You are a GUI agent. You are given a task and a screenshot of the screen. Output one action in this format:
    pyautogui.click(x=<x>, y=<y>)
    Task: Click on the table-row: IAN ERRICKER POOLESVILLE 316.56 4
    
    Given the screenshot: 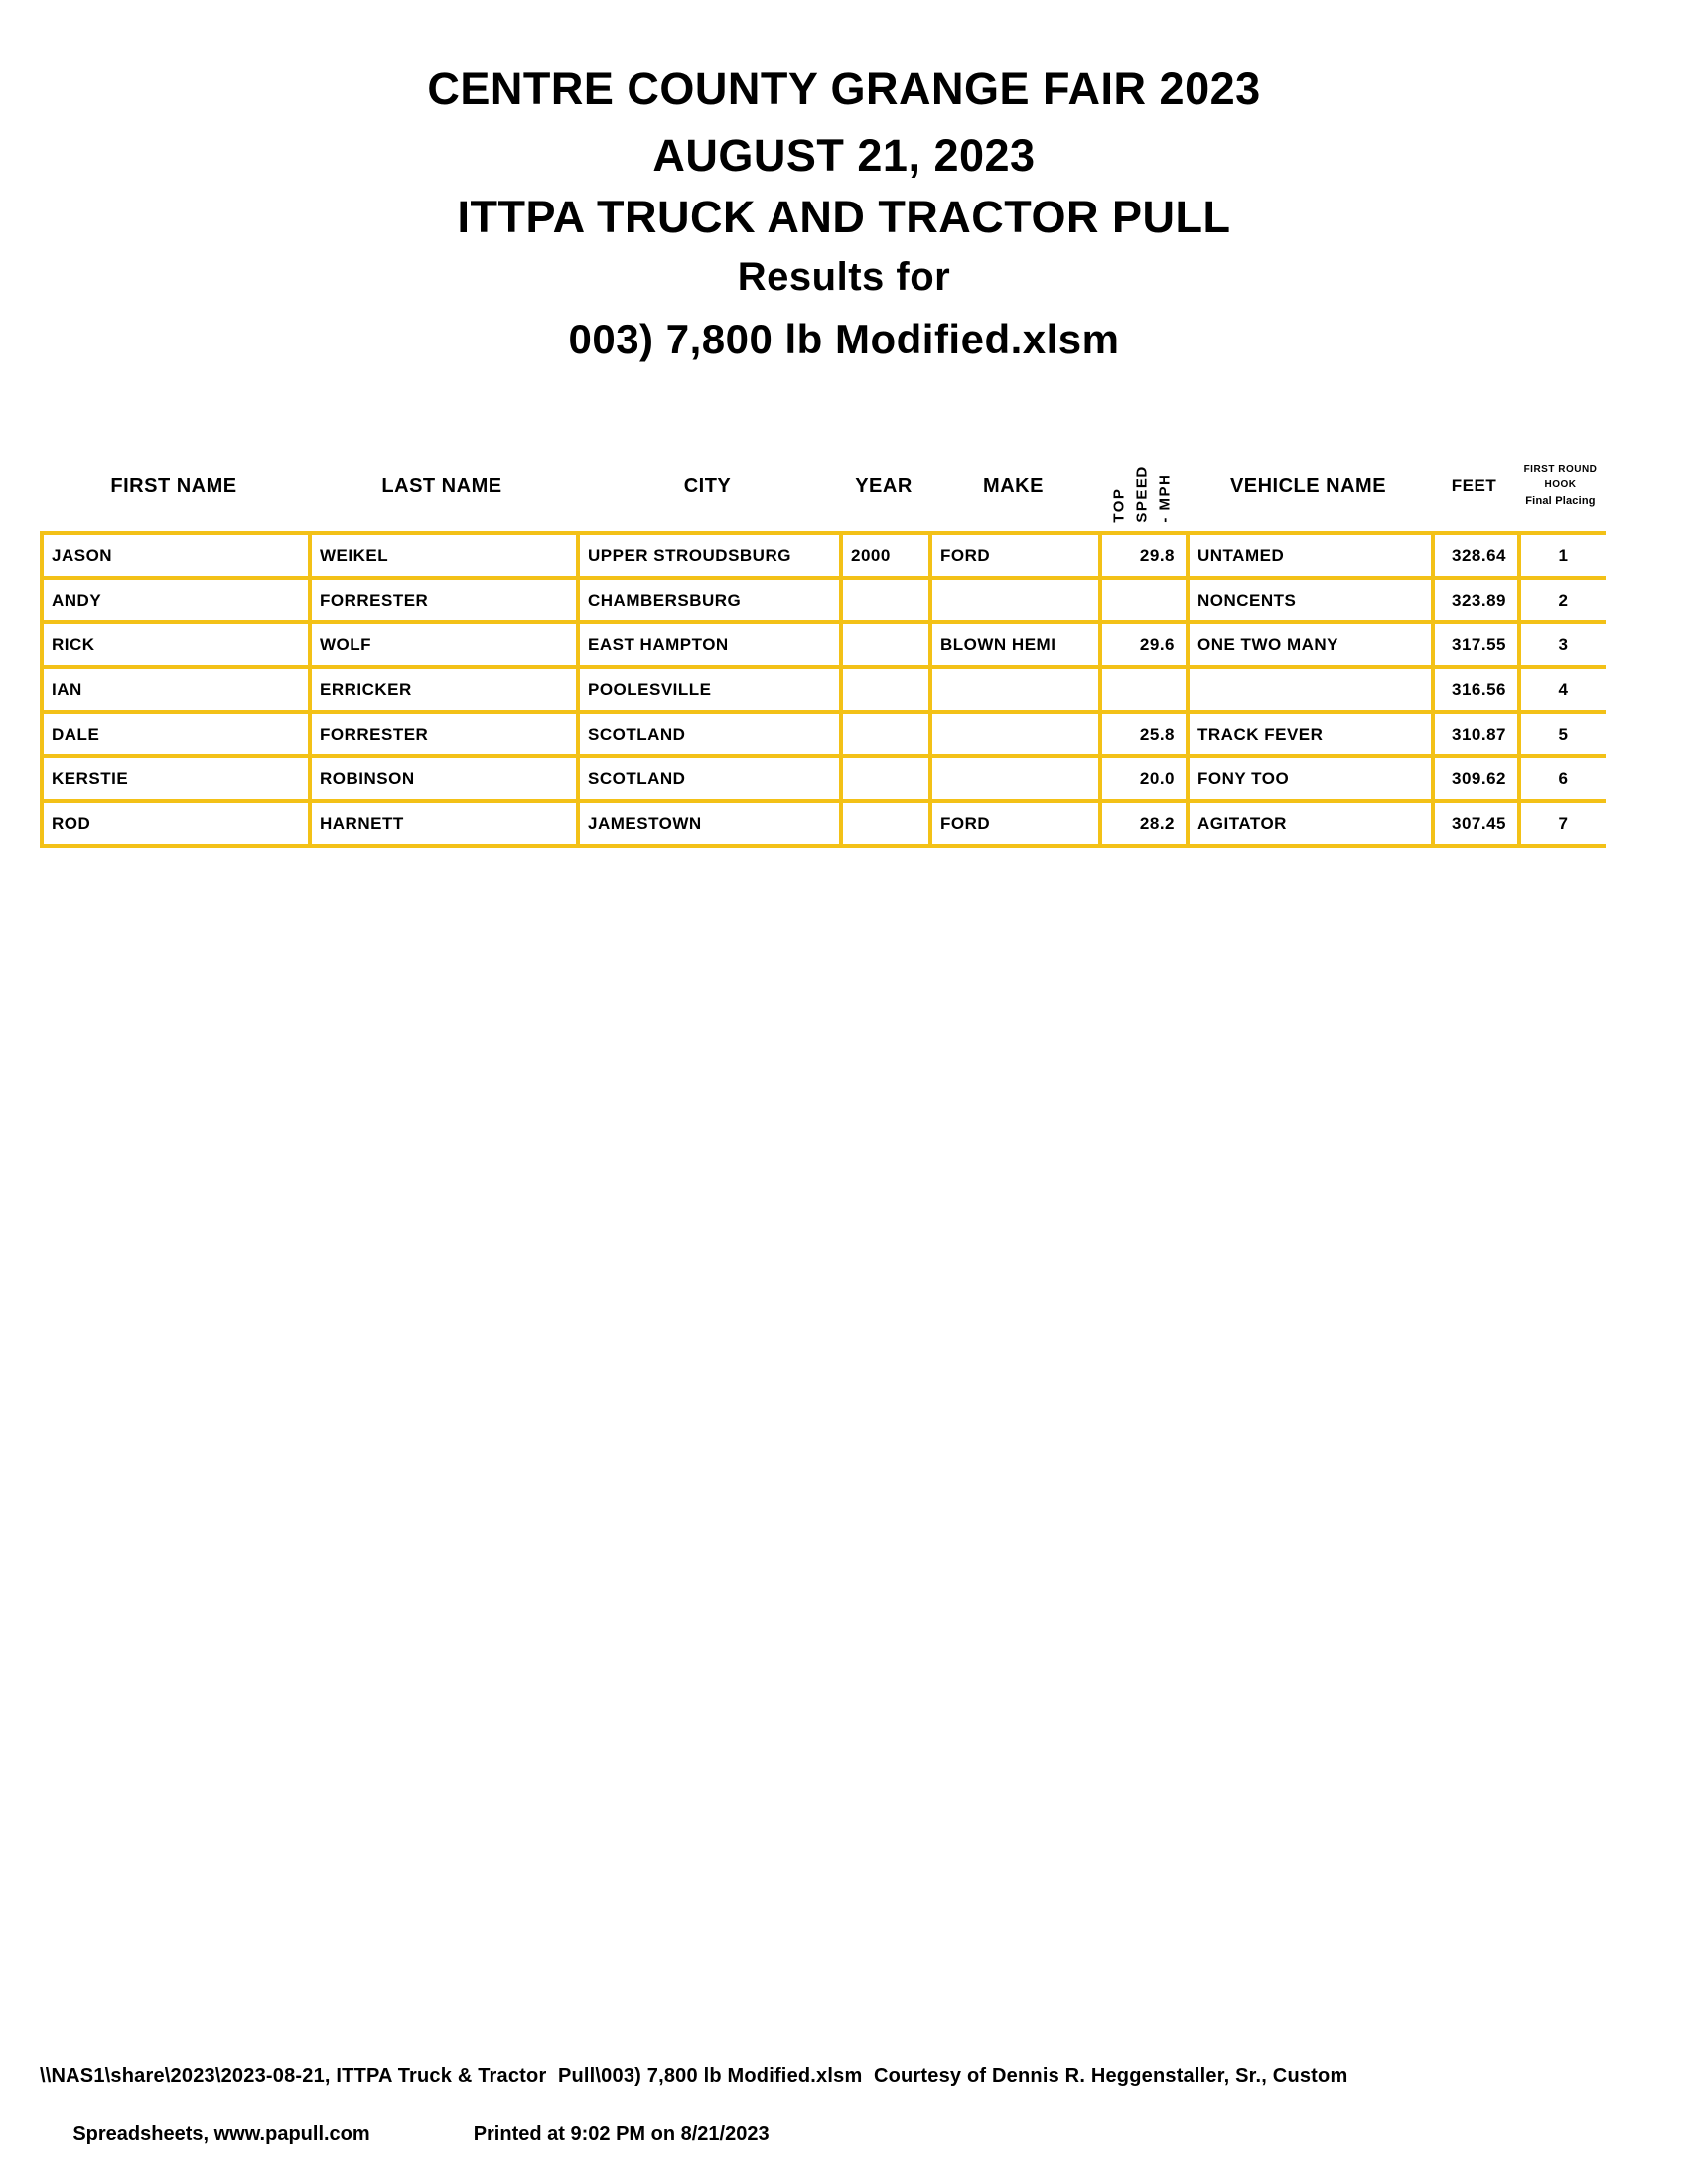 What is the action you would take?
    pyautogui.click(x=823, y=689)
    